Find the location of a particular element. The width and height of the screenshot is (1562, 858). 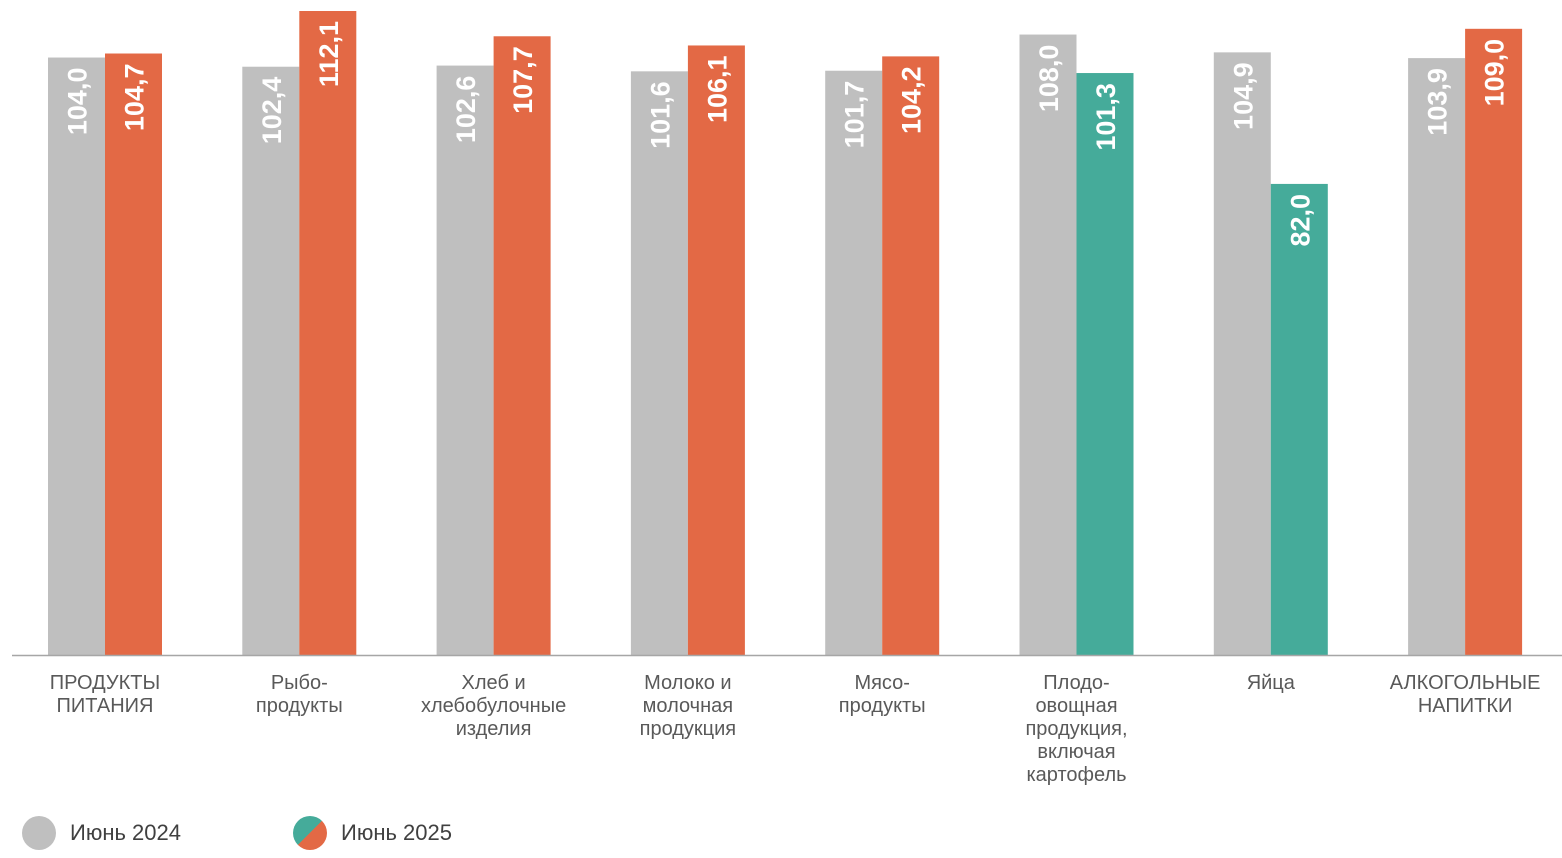

legend-item-2024: Июнь 2024 is located at coordinates (101, 833).